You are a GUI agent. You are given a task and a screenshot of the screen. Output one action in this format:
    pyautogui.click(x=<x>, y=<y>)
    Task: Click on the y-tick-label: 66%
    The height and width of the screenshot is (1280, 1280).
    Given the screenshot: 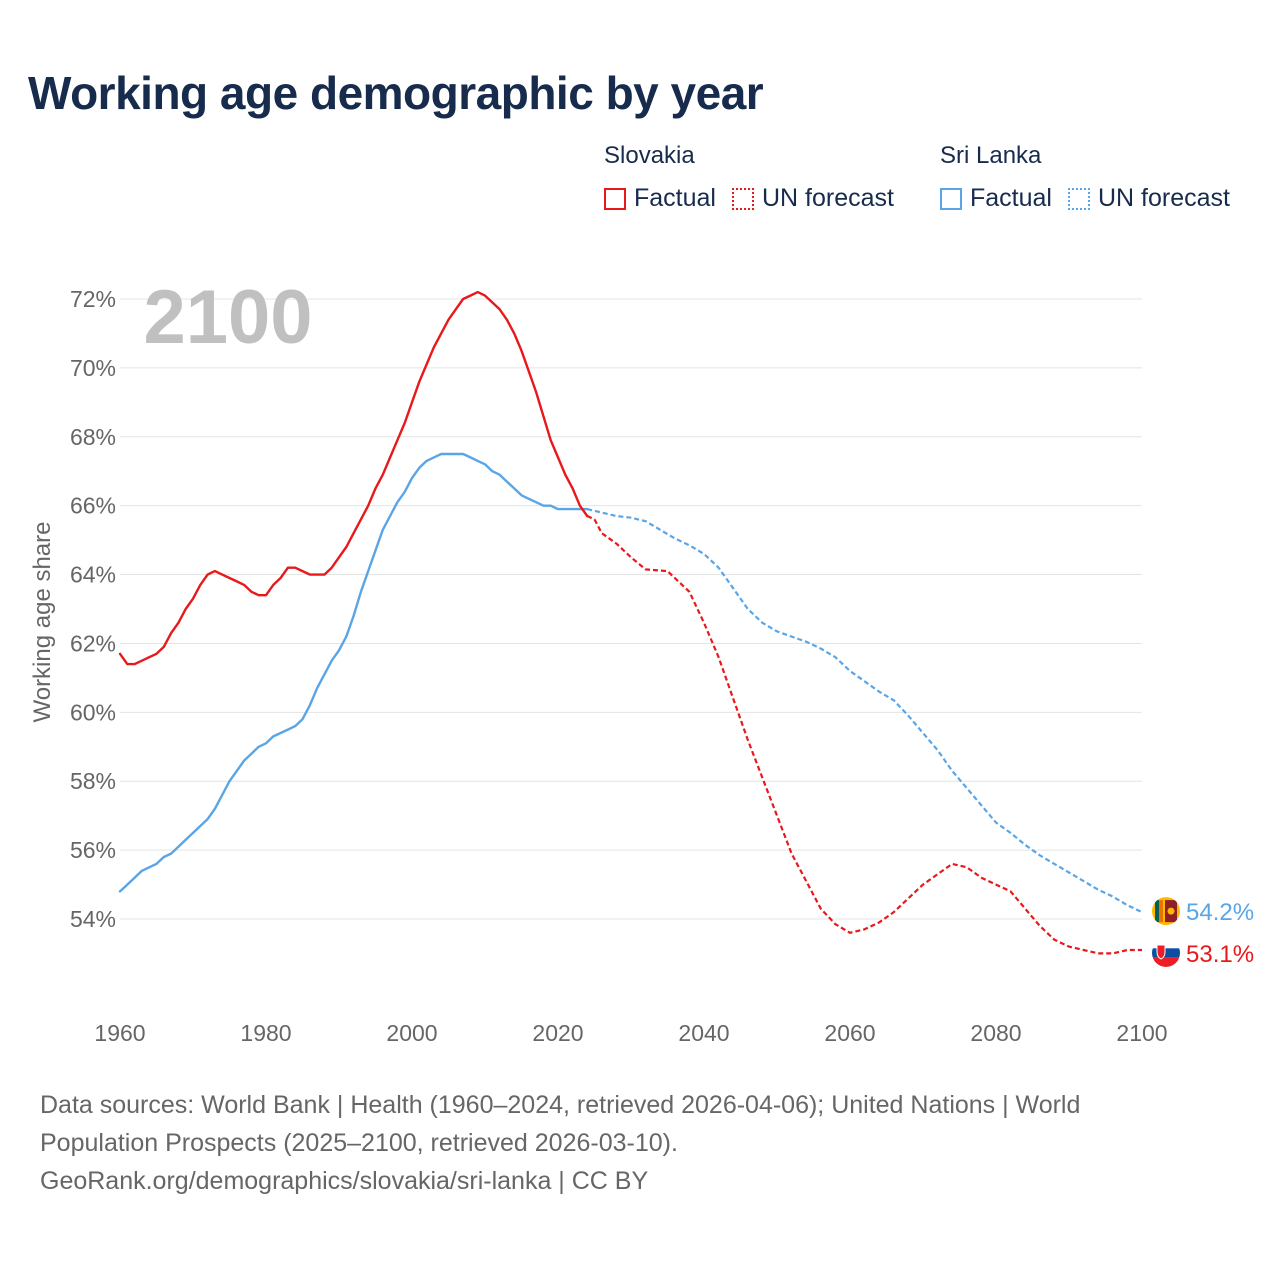 What is the action you would take?
    pyautogui.click(x=93, y=506)
    